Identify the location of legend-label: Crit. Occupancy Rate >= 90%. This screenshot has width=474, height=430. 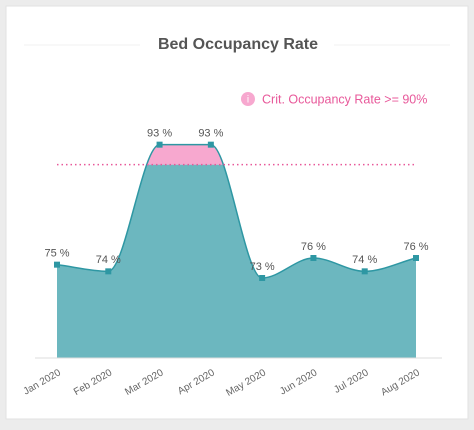
(344, 99).